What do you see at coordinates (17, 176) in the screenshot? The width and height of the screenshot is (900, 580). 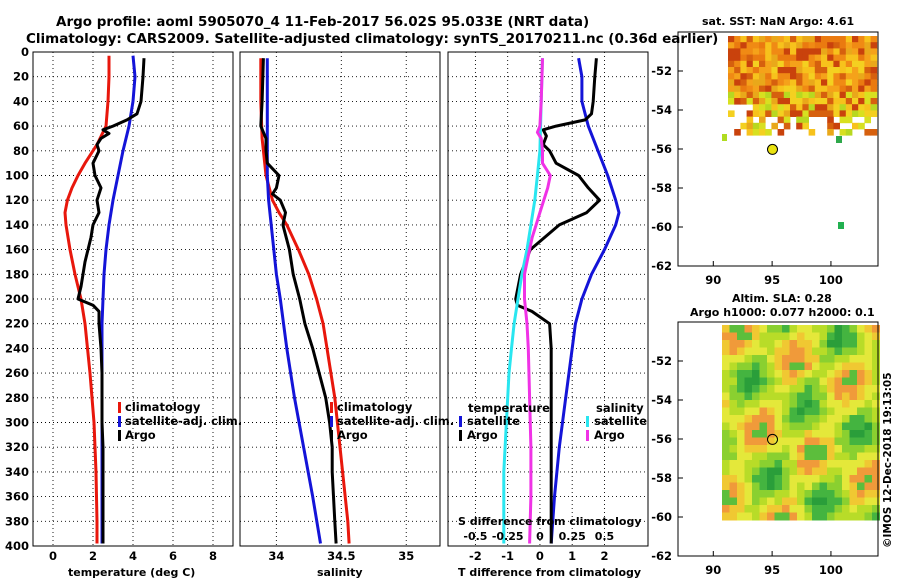 I see `depth-tick-label: 100` at bounding box center [17, 176].